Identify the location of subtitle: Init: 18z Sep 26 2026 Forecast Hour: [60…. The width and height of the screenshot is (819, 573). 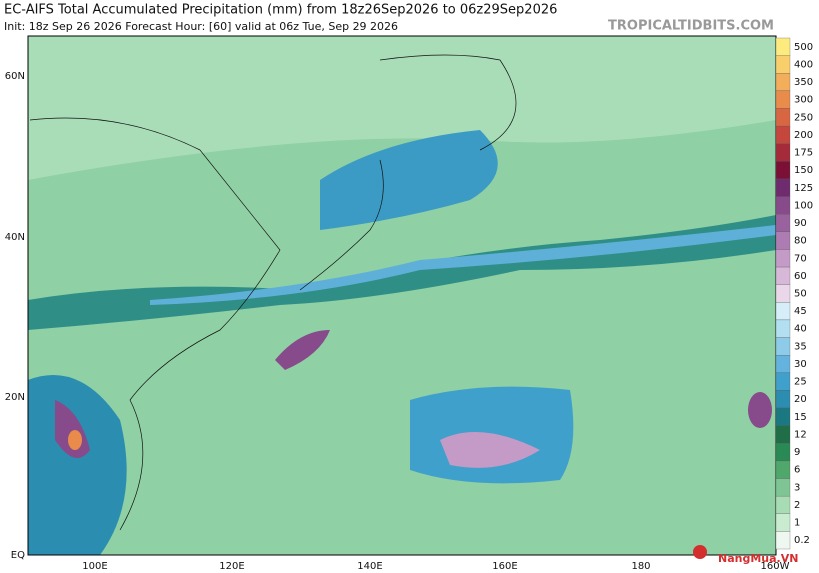
(201, 26).